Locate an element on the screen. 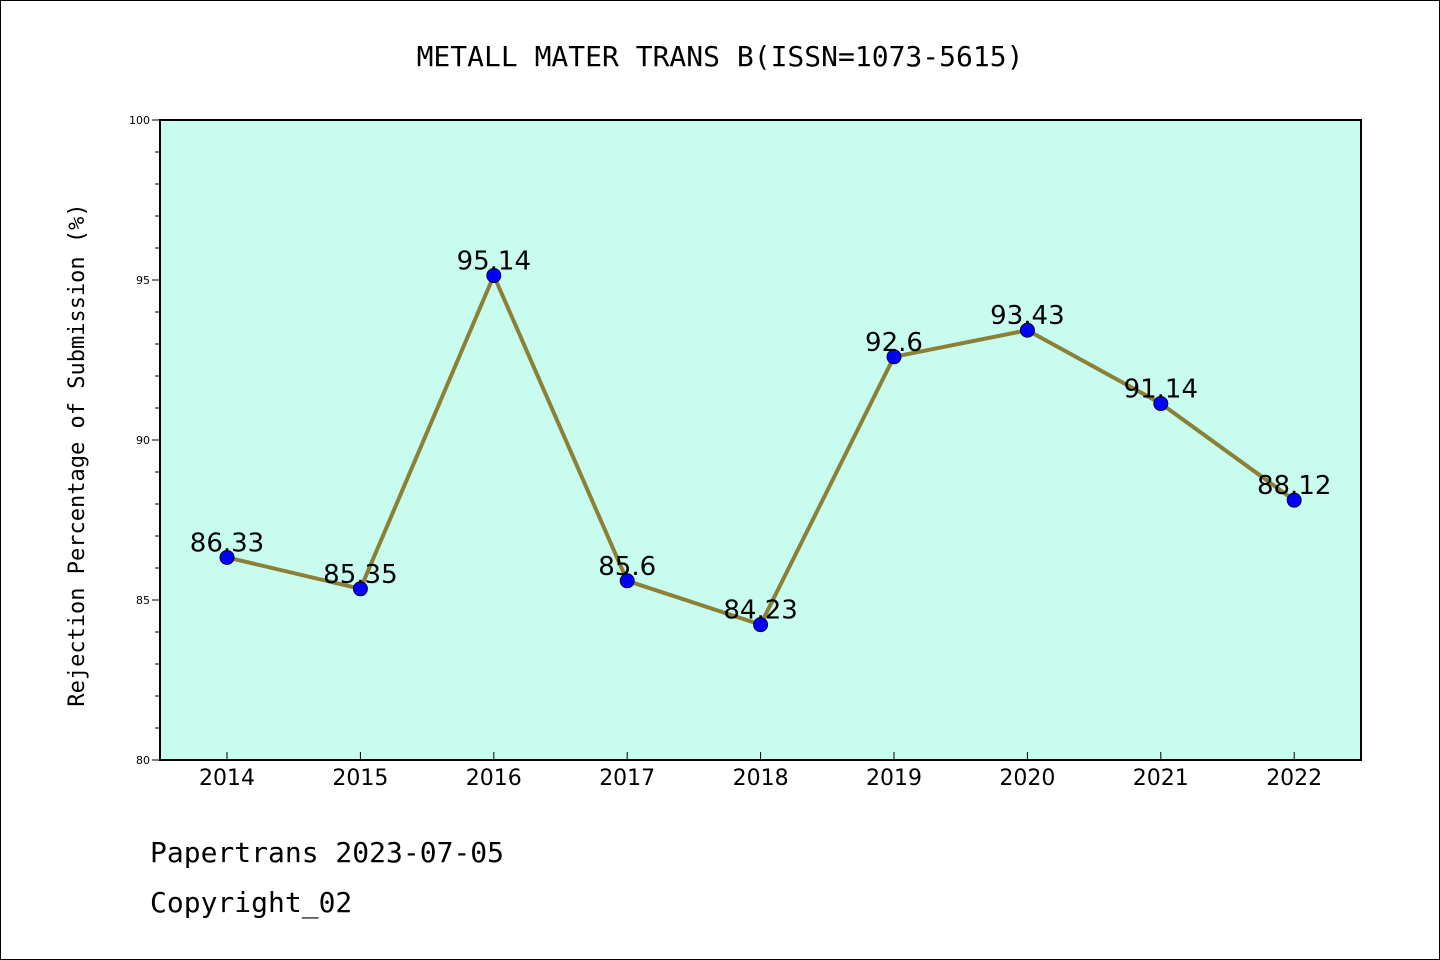 The image size is (1440, 960). data-label: 85.35 is located at coordinates (360, 575).